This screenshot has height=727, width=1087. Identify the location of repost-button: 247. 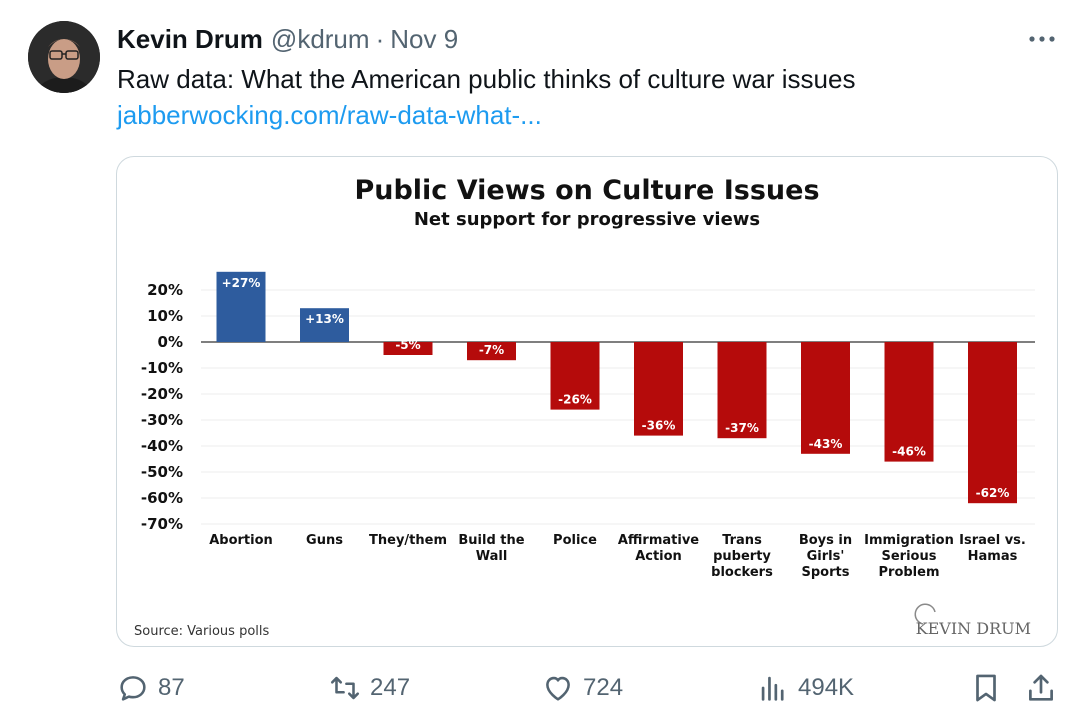
(369, 688).